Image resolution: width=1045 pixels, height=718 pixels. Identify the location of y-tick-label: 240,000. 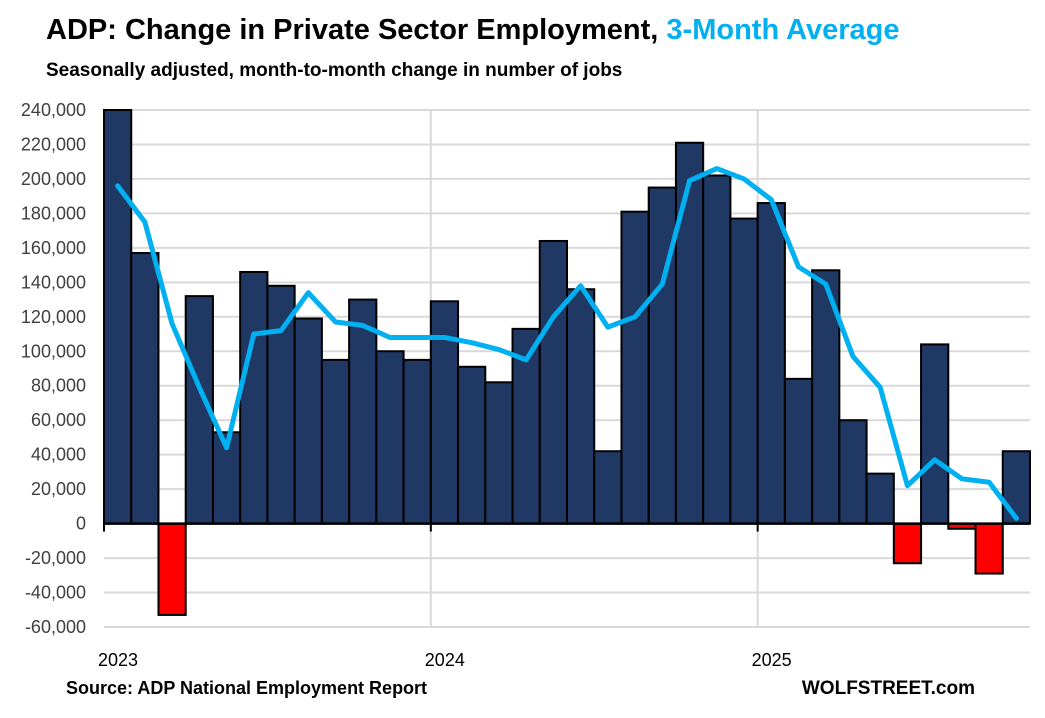
(53, 110).